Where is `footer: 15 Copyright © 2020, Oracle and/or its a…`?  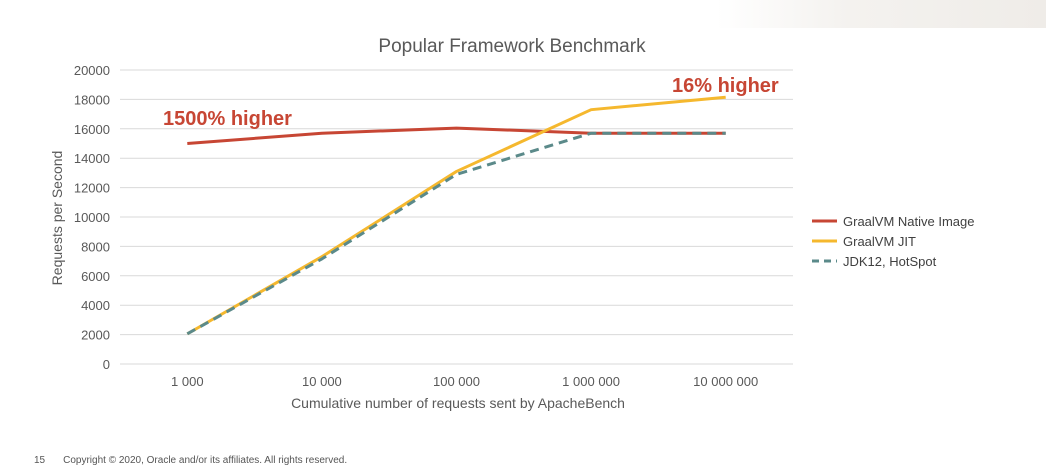 footer: 15 Copyright © 2020, Oracle and/or its a… is located at coordinates (190, 460).